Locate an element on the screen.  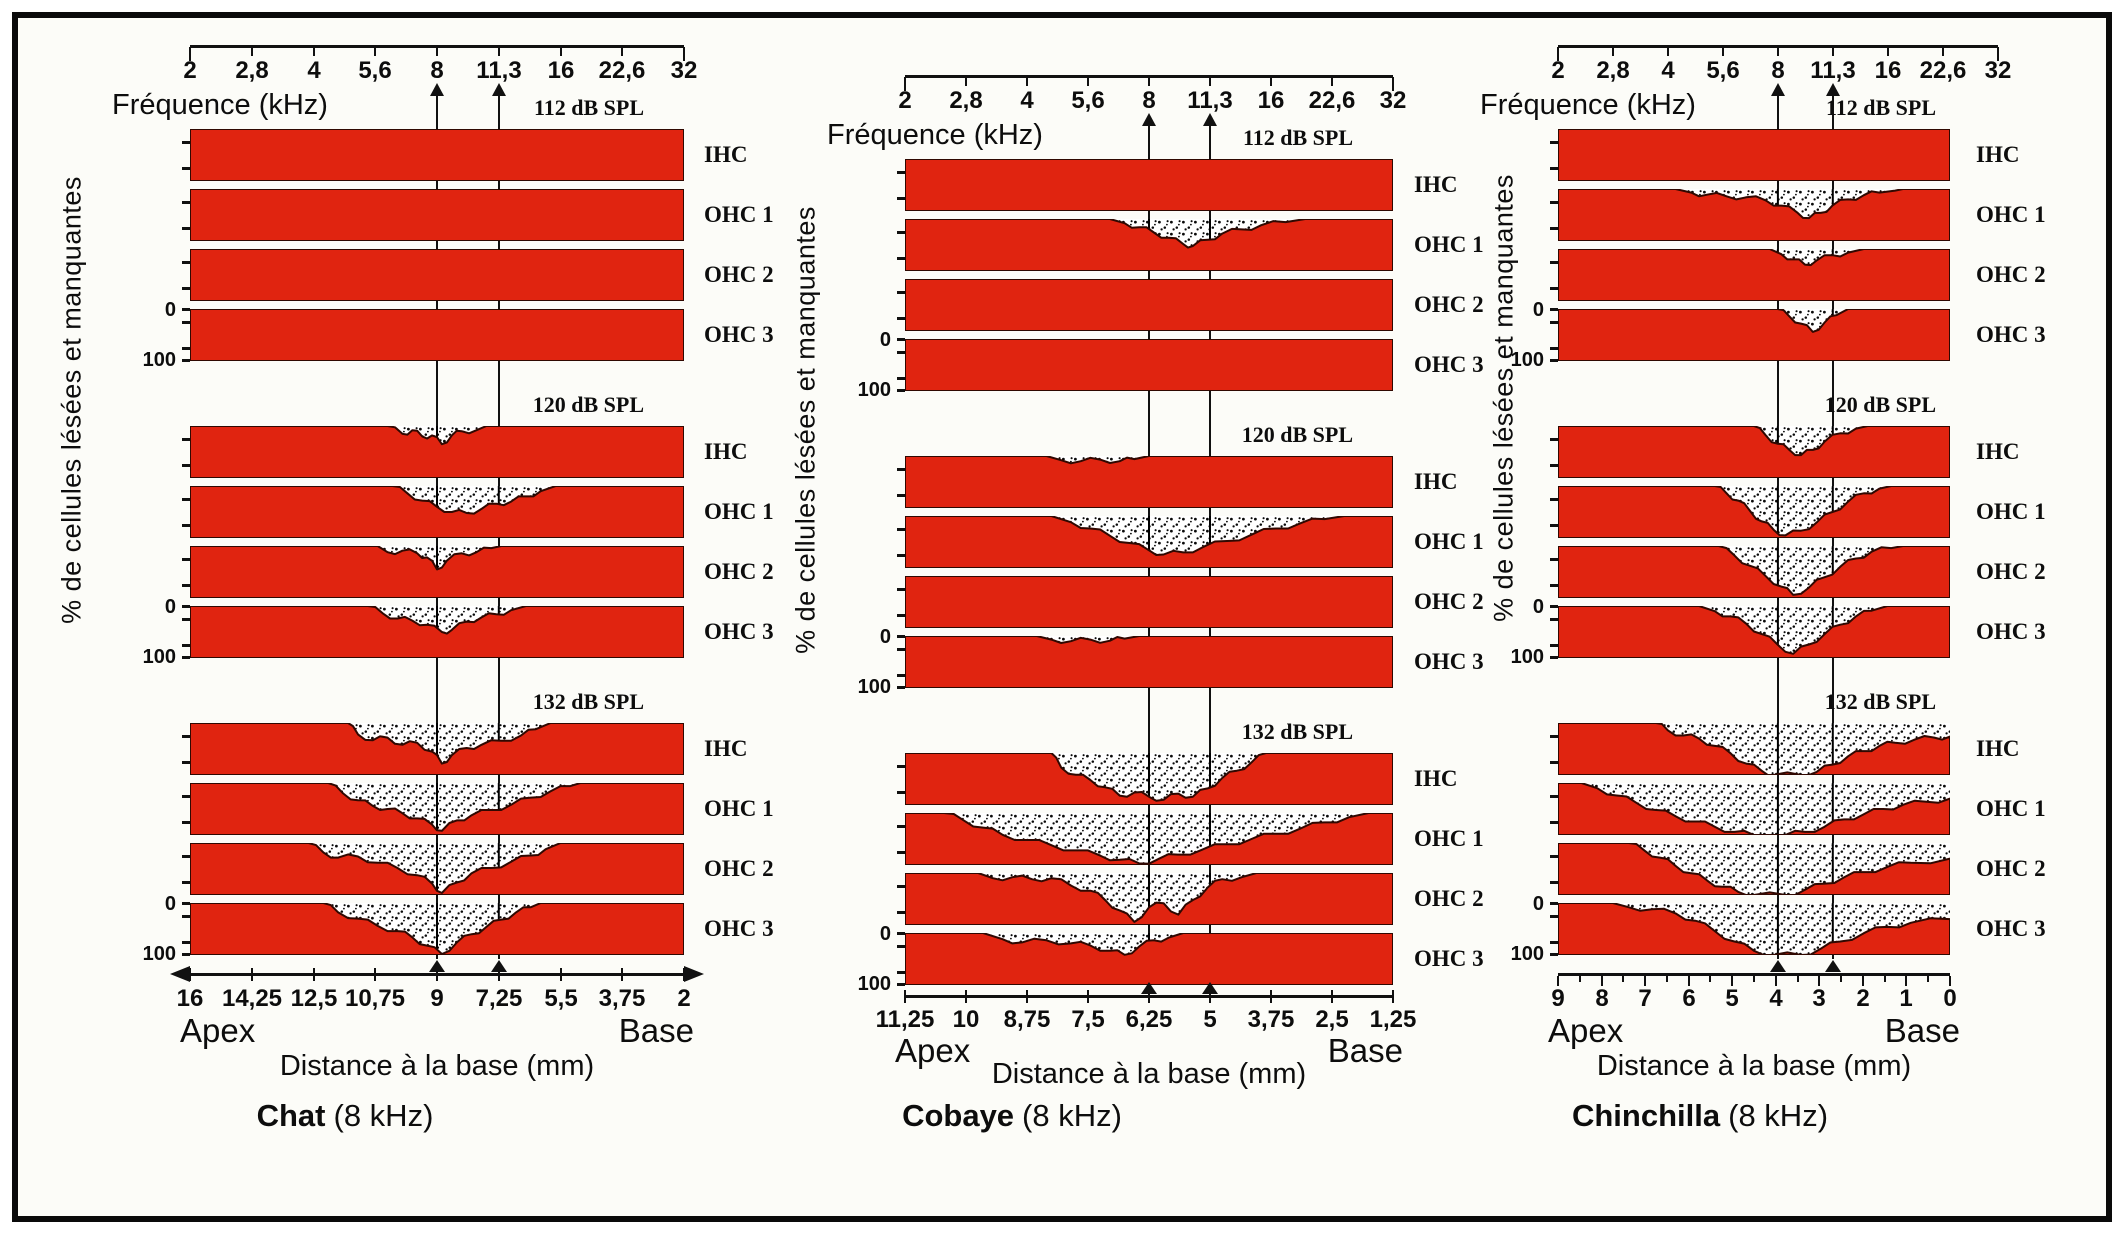
cochleogram-bar-chat-132-ihc is located at coordinates (437, 749).